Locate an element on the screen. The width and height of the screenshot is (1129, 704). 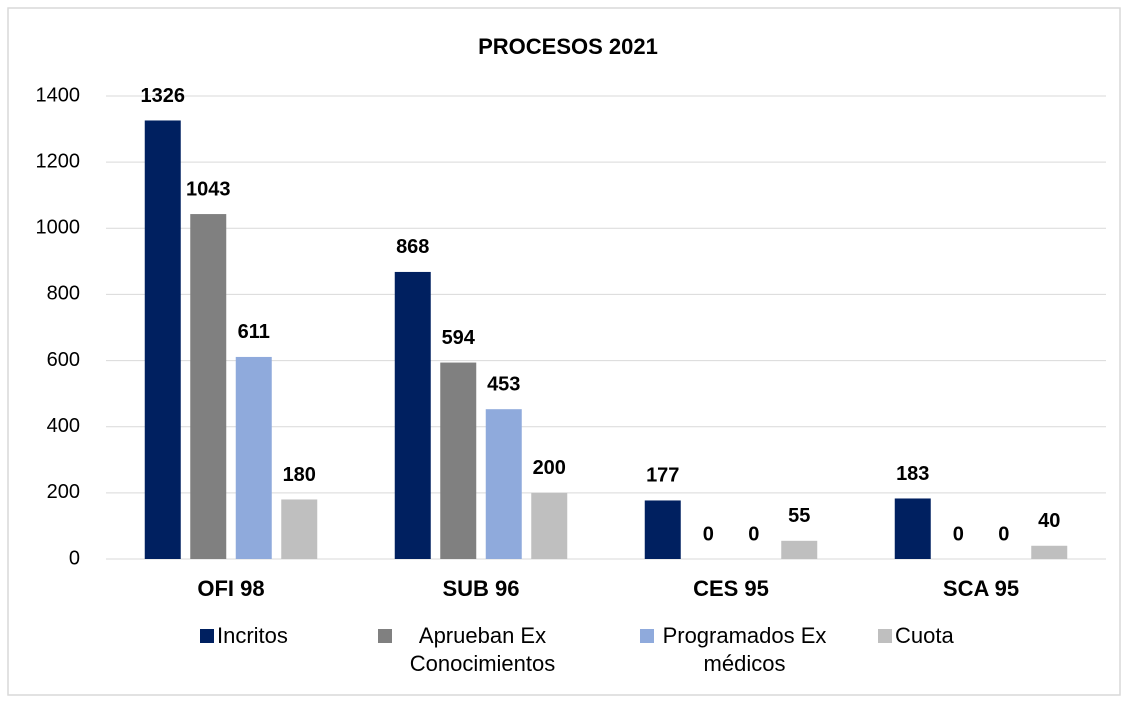
y-tick-label: 400 is located at coordinates (63, 426).